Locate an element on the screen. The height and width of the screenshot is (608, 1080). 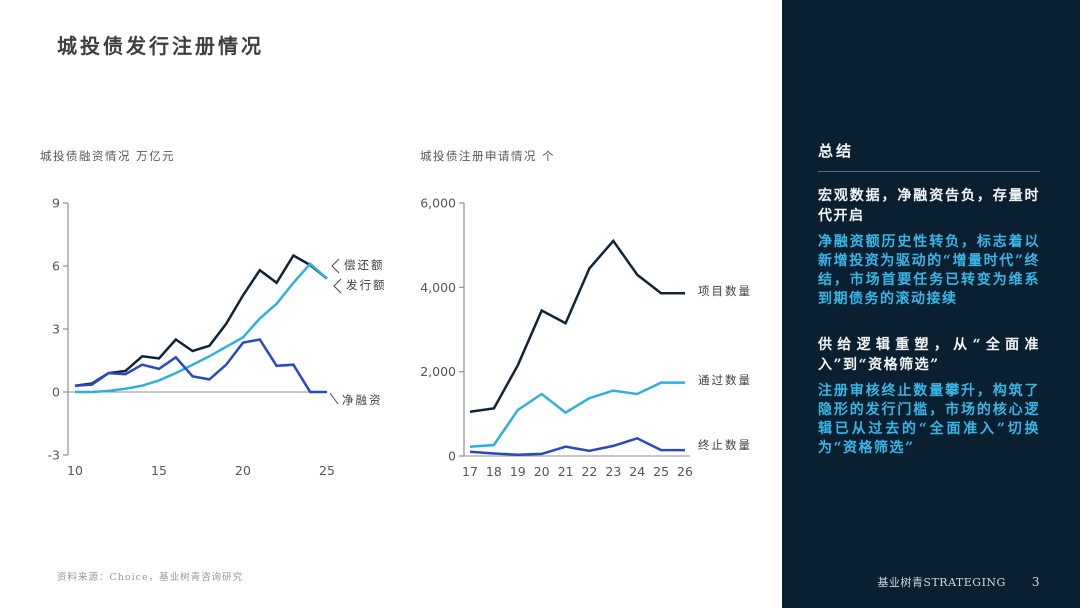
series-line-偿还额 is located at coordinates (201, 328).